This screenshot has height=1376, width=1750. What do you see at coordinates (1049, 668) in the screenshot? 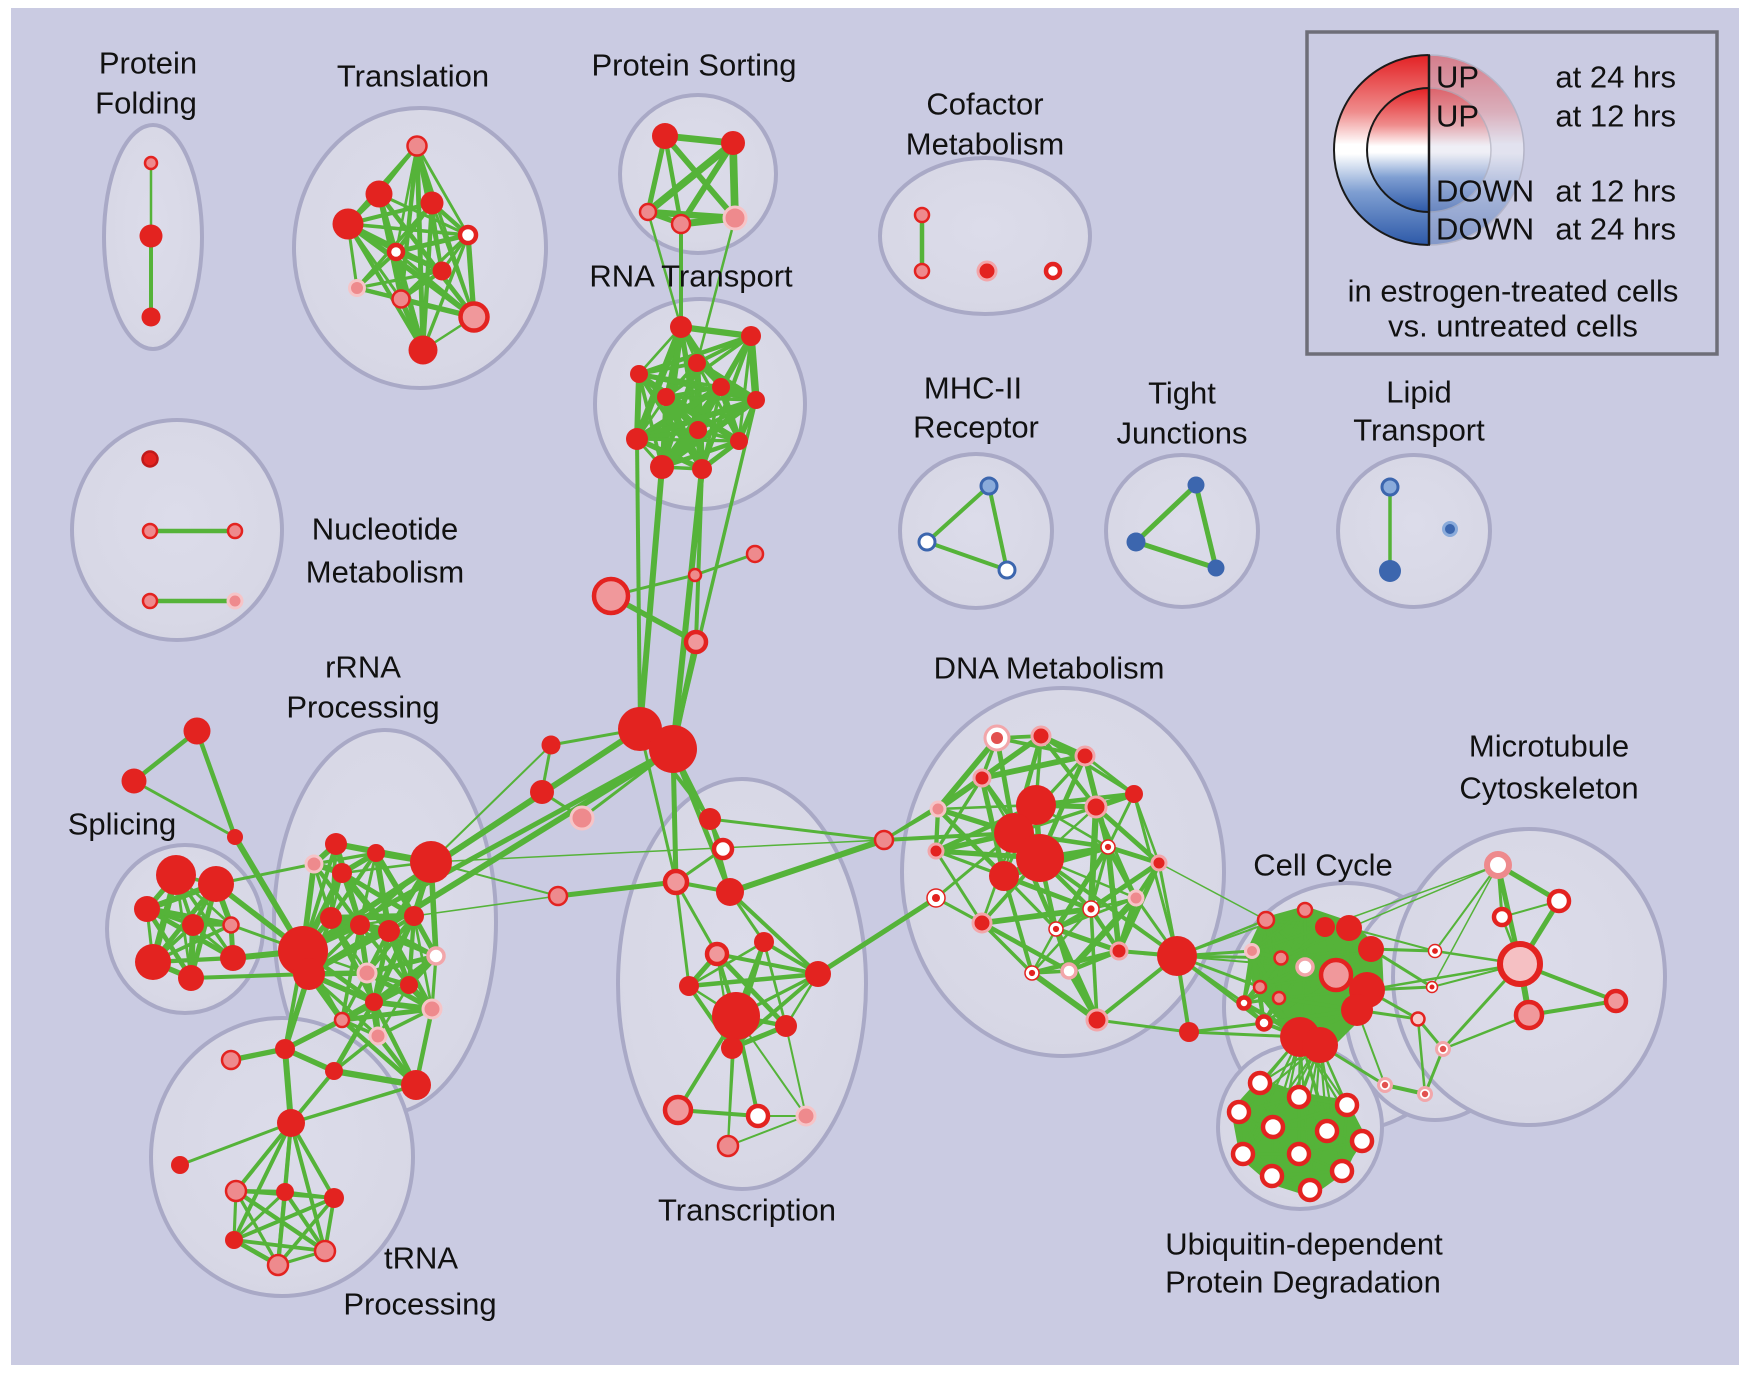
I see `svg-text: DNA Metabolism` at bounding box center [1049, 668].